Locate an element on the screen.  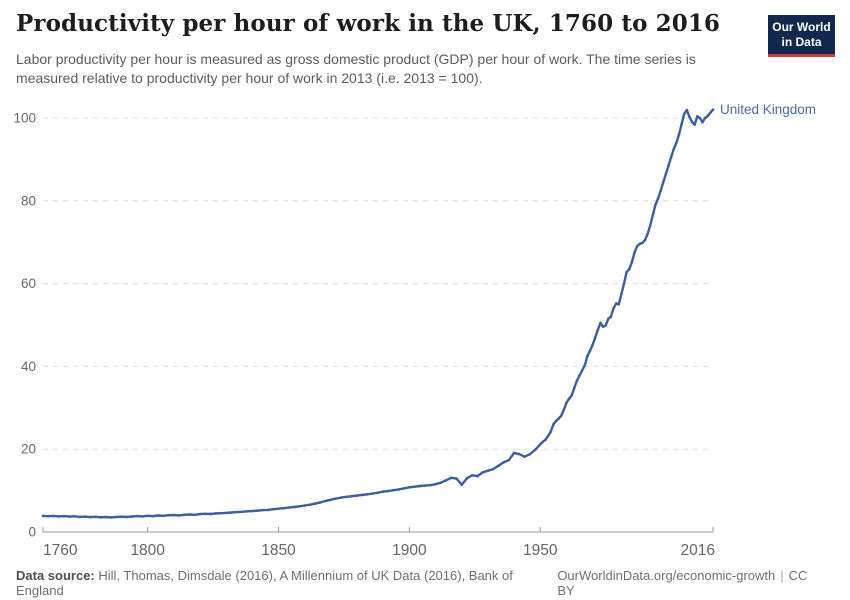
owid-logo: Our World in Data is located at coordinates (801, 36).